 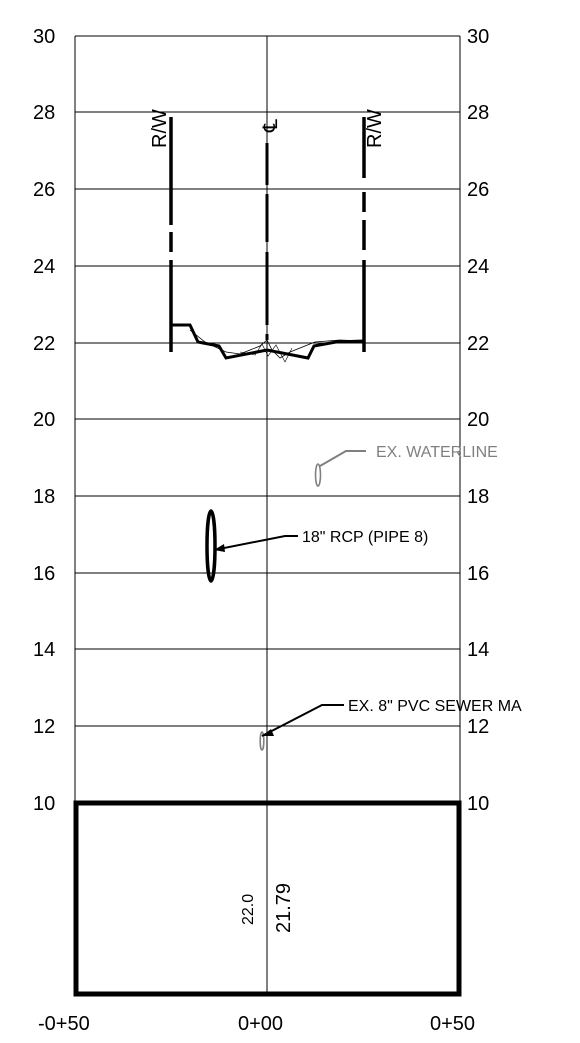 What do you see at coordinates (248, 909) in the screenshot?
I see `box-label-small: 22.0` at bounding box center [248, 909].